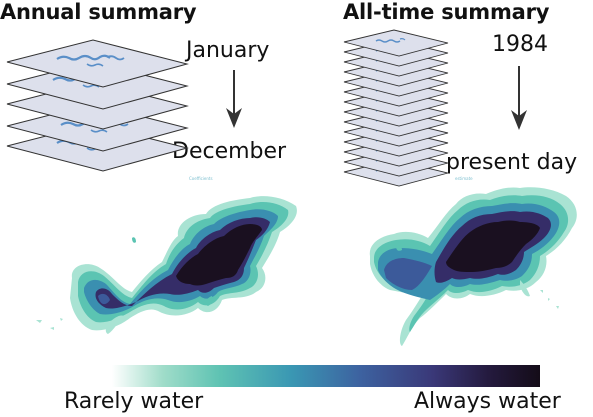  I want to click on alltime-end-label: present day, so click(512, 162).